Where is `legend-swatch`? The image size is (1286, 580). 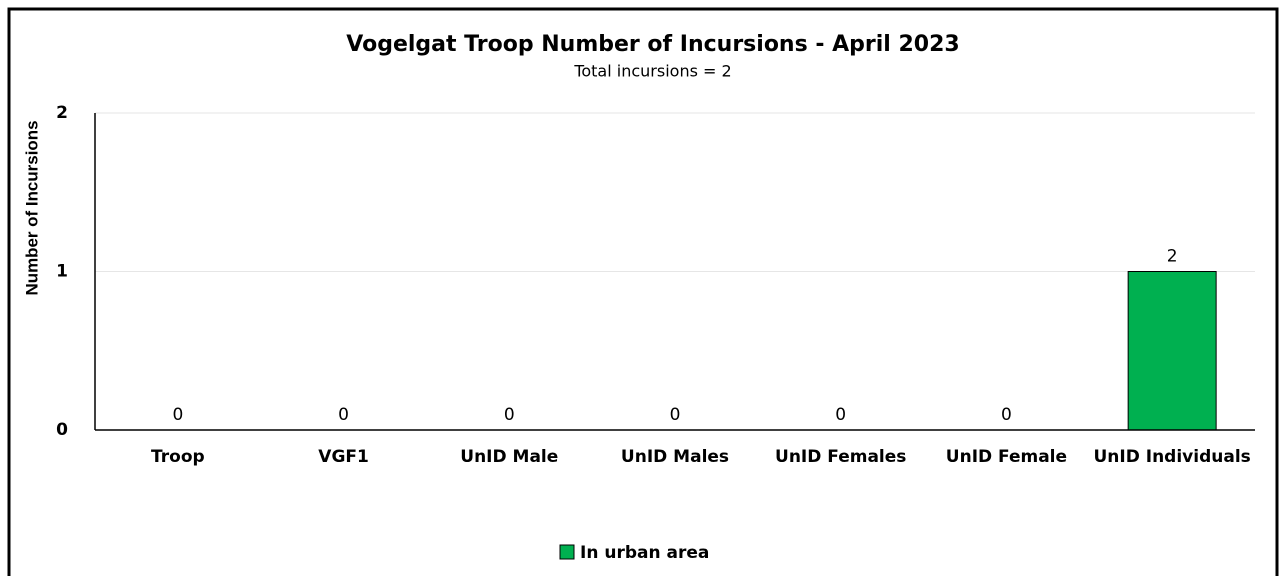 legend-swatch is located at coordinates (567, 552).